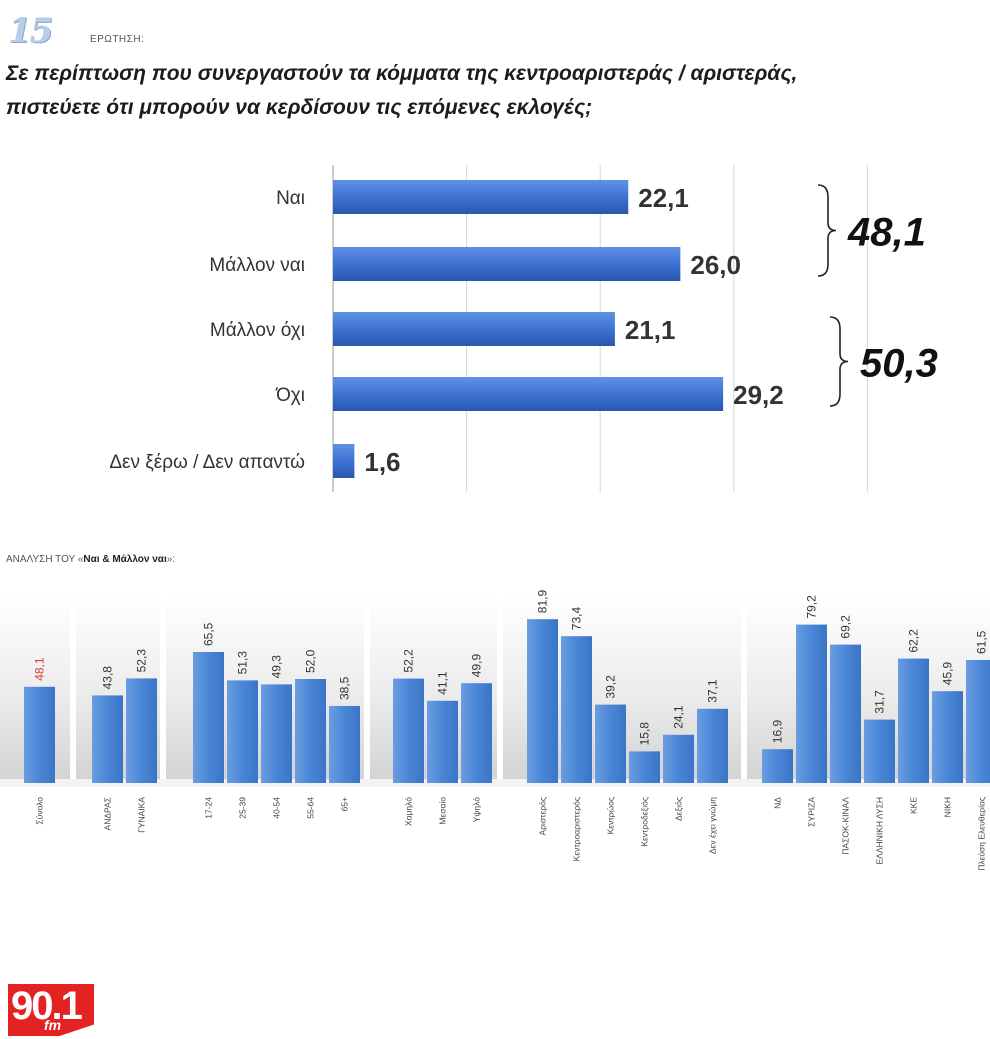  What do you see at coordinates (207, 462) in the screenshot?
I see `category-label: Δεν ξέρω / Δεν απαντώ` at bounding box center [207, 462].